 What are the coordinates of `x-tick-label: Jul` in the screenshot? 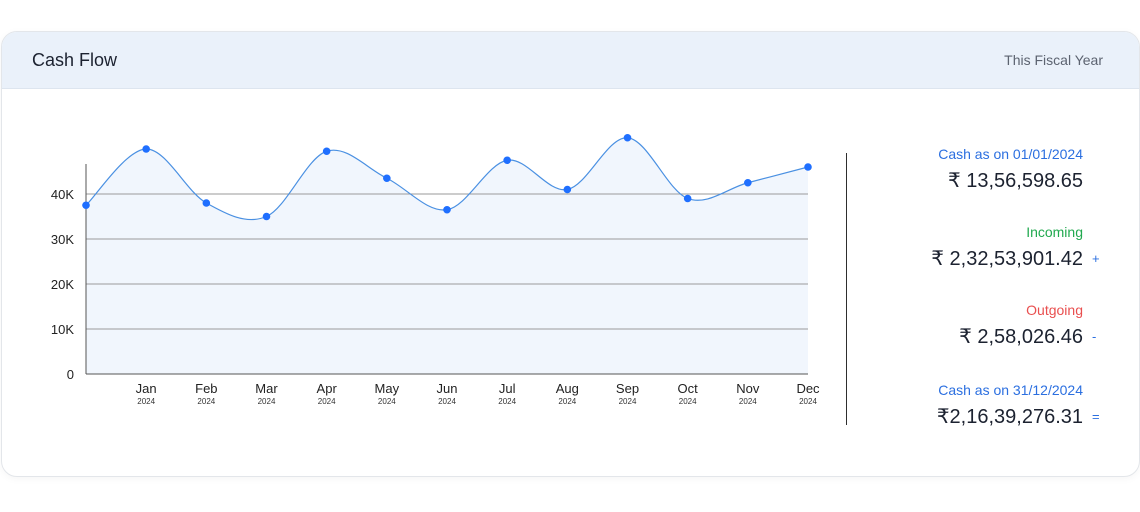 It's located at (507, 388).